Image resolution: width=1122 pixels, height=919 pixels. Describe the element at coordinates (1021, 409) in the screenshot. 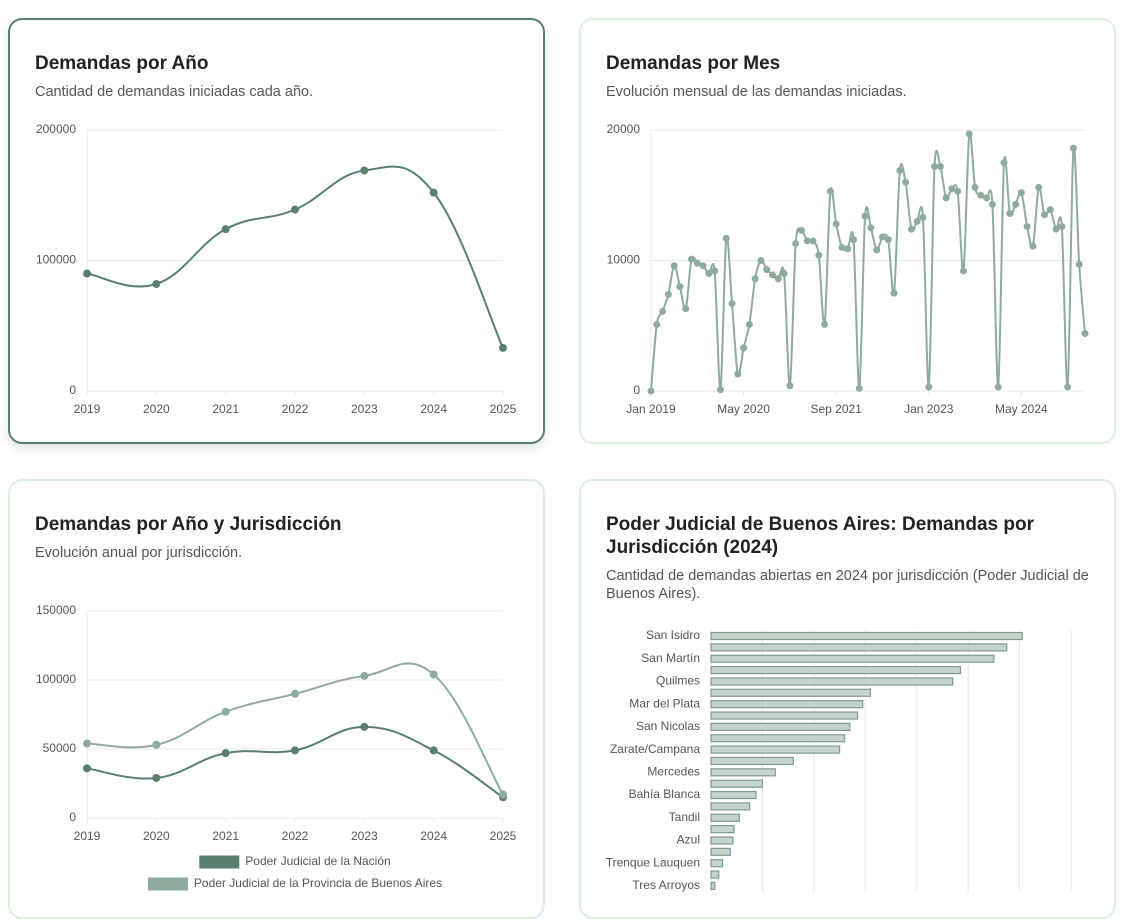

I see `x-tick-label: May 2024` at that location.